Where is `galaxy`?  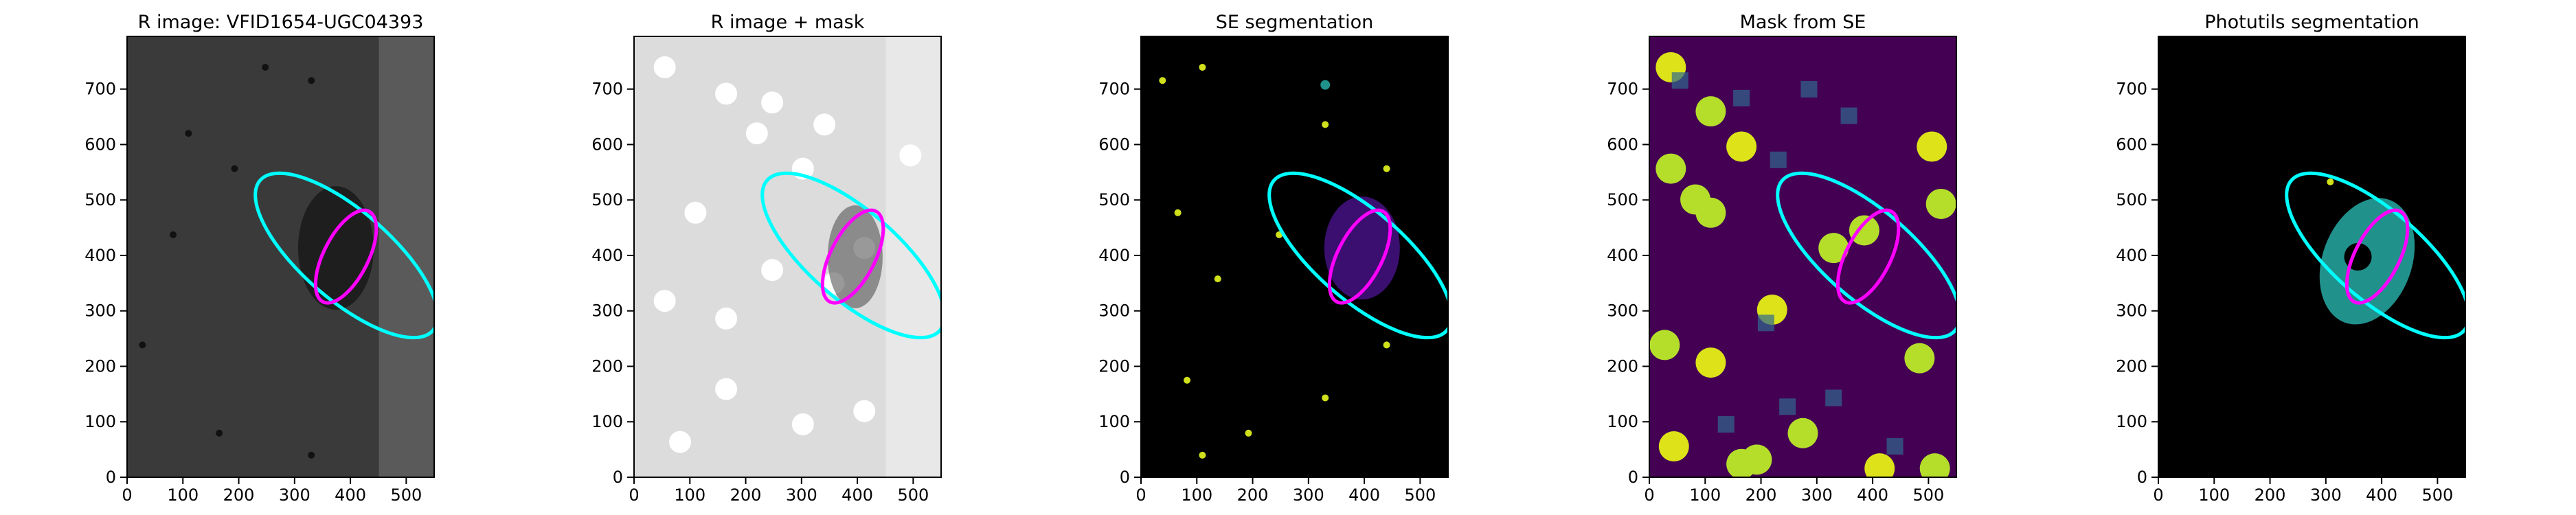
galaxy is located at coordinates (335, 248).